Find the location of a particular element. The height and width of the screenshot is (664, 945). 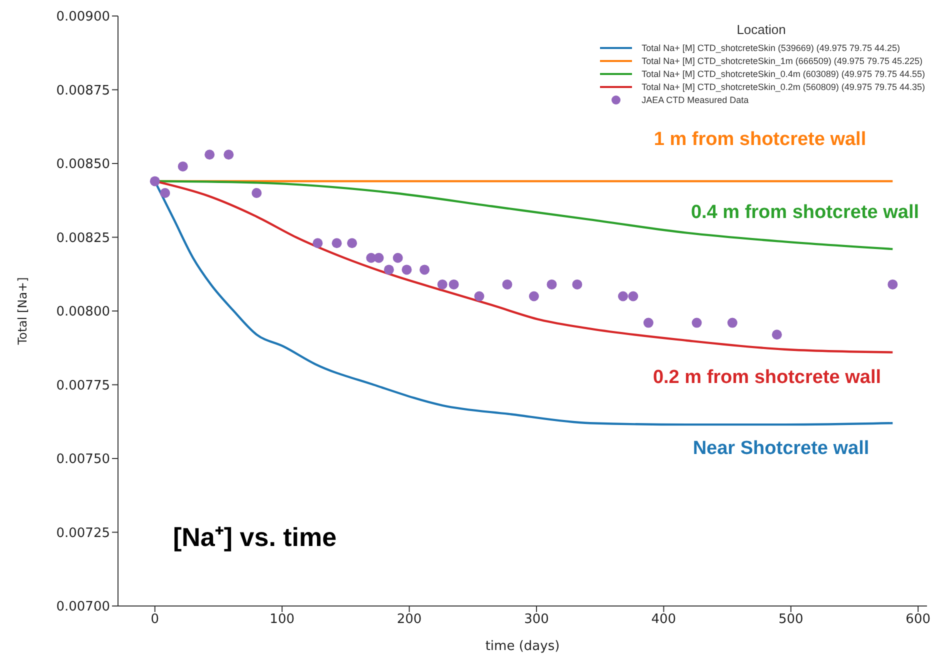

legend-label: Total Na+ [M] CTD_shotcreteSkin_1m (666509) (49.975 79.75 45.225) is located at coordinates (782, 61).